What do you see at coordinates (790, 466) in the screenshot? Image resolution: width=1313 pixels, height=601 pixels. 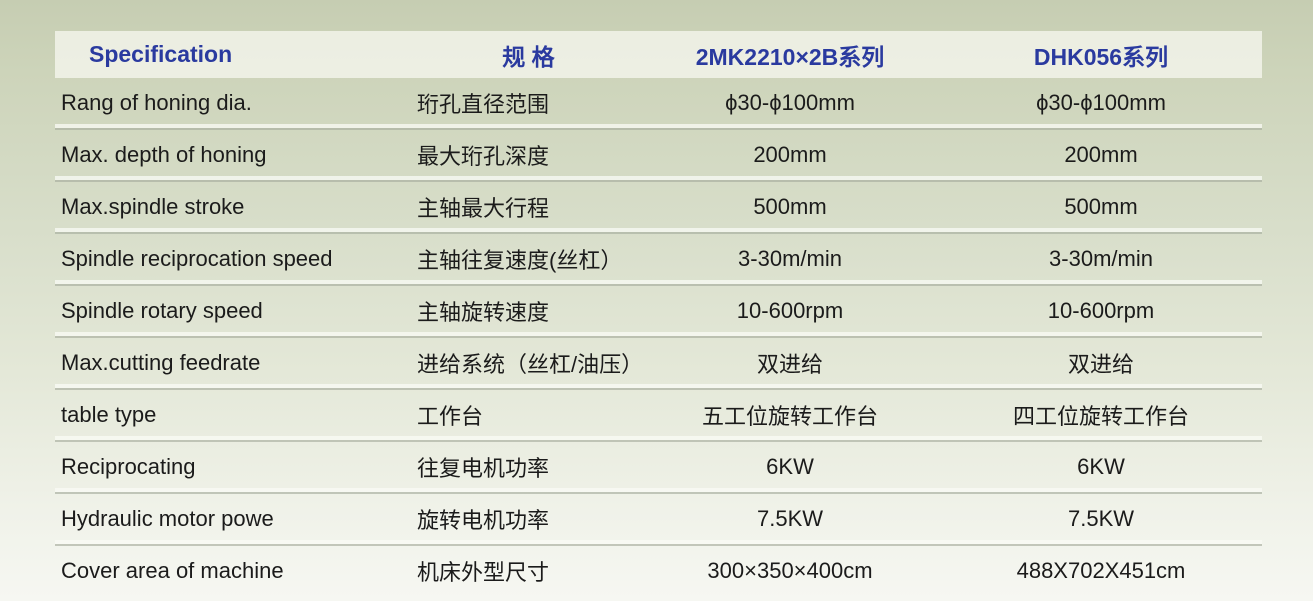 I see `series-2mk2210-value: 6KW` at bounding box center [790, 466].